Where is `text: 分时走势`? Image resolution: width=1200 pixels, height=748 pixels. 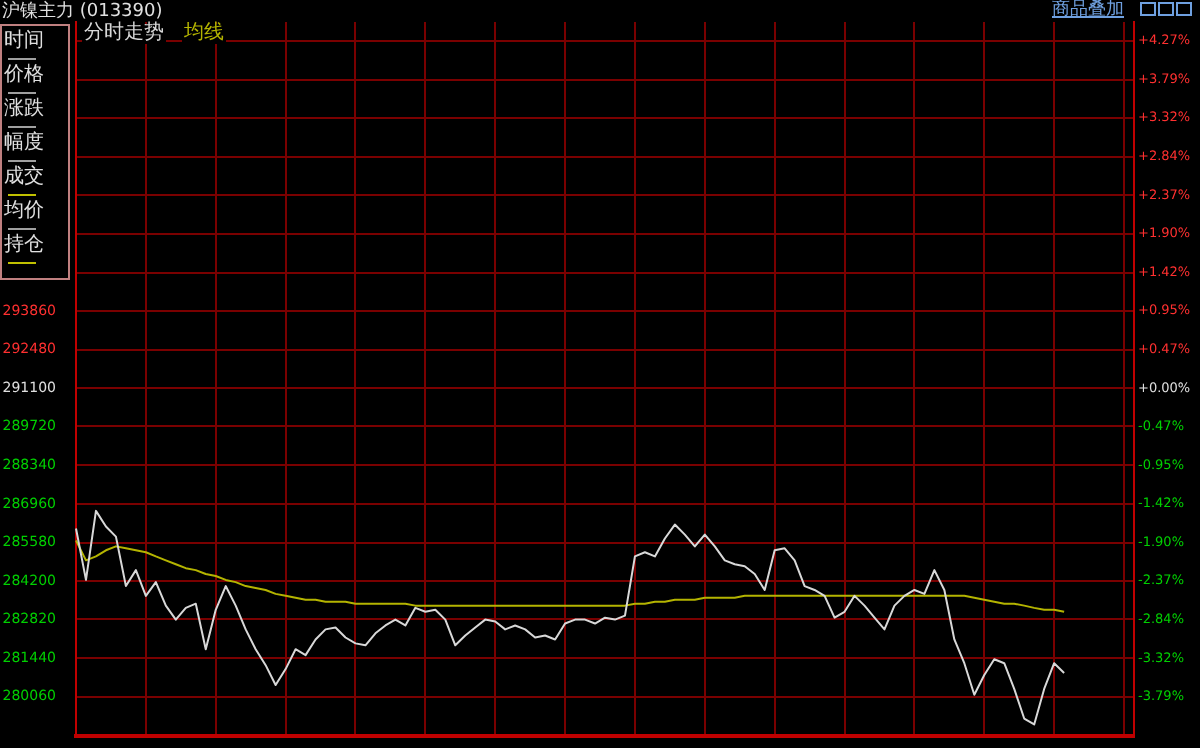 text: 分时走势 is located at coordinates (124, 33).